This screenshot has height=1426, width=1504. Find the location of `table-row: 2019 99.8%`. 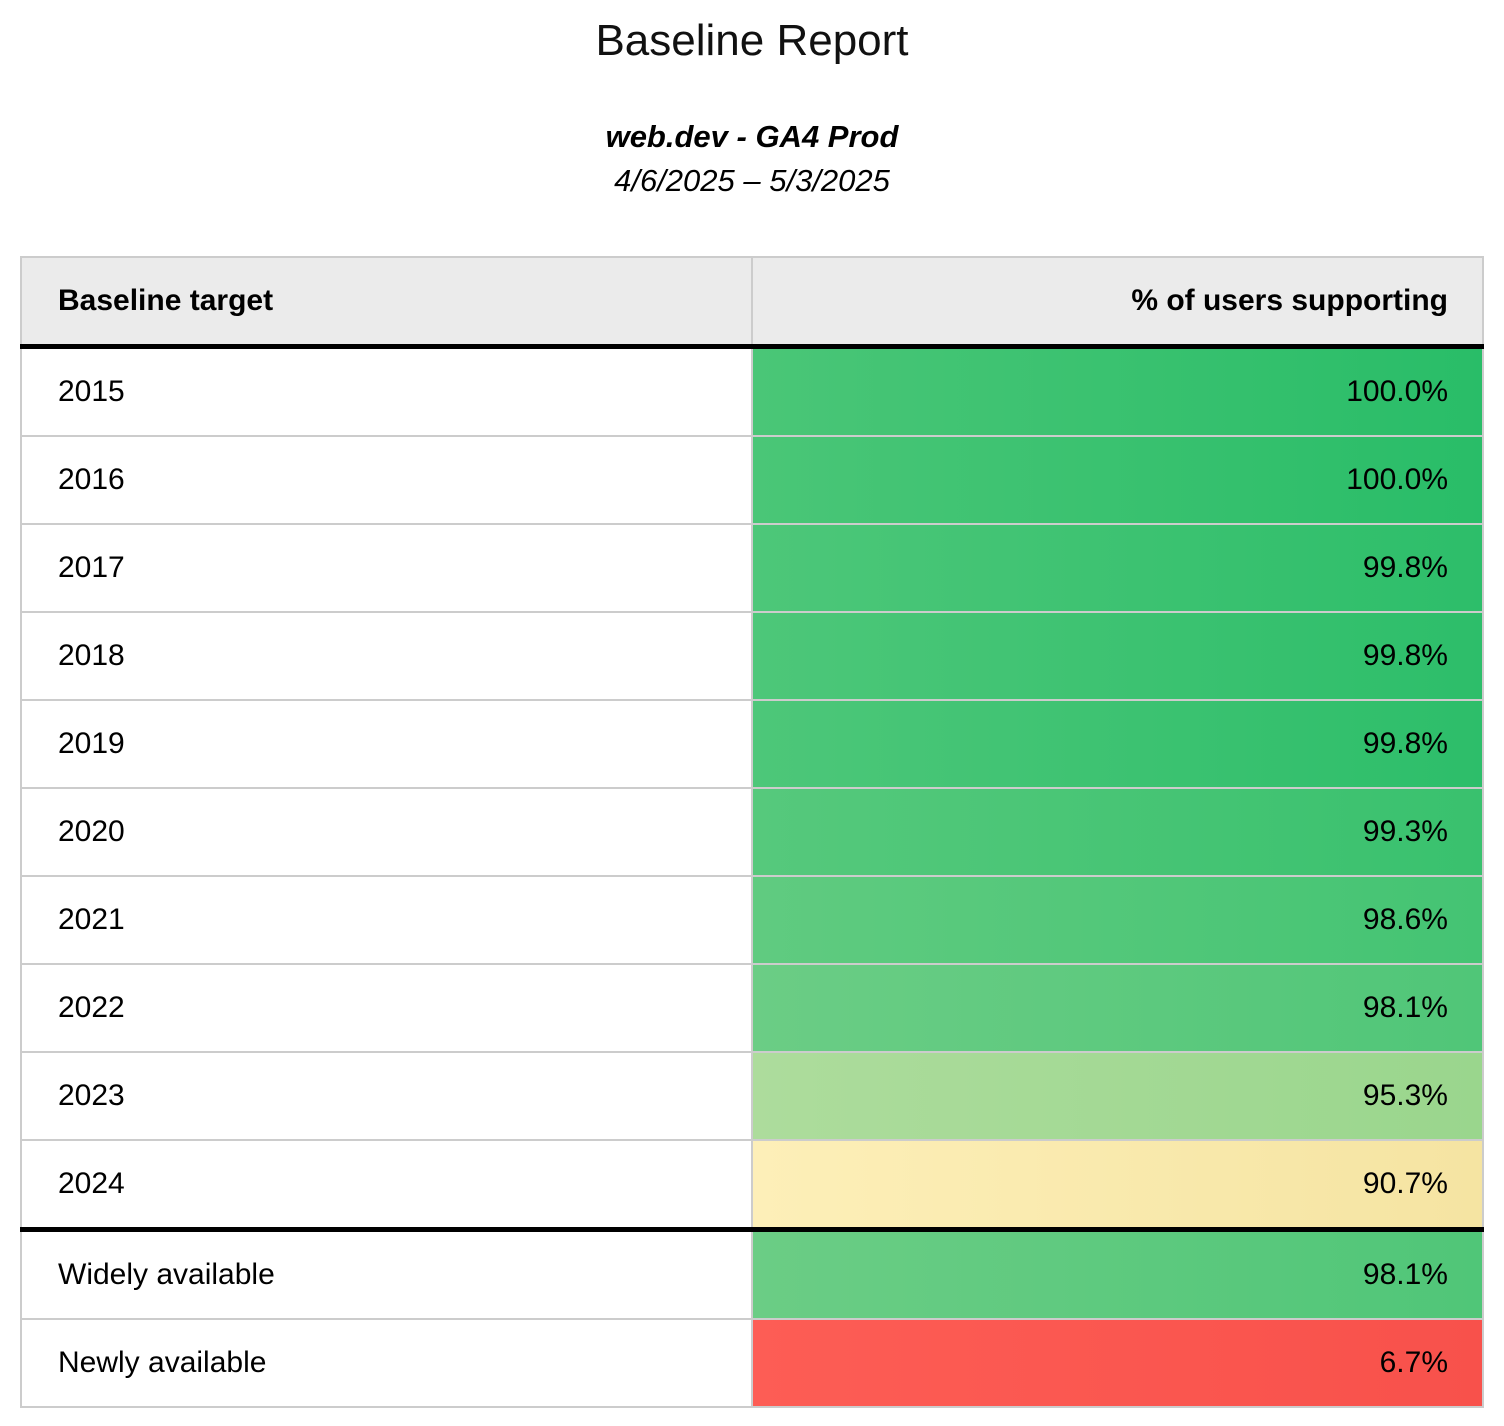

table-row: 2019 99.8% is located at coordinates (752, 743).